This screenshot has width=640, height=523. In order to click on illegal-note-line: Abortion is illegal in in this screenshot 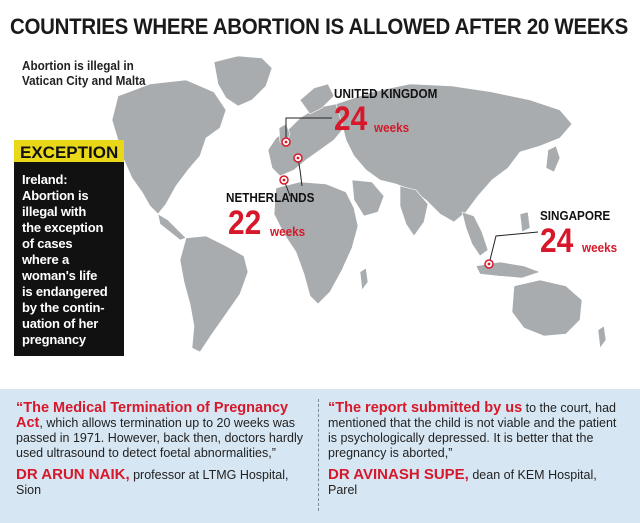, I will do `click(78, 65)`.